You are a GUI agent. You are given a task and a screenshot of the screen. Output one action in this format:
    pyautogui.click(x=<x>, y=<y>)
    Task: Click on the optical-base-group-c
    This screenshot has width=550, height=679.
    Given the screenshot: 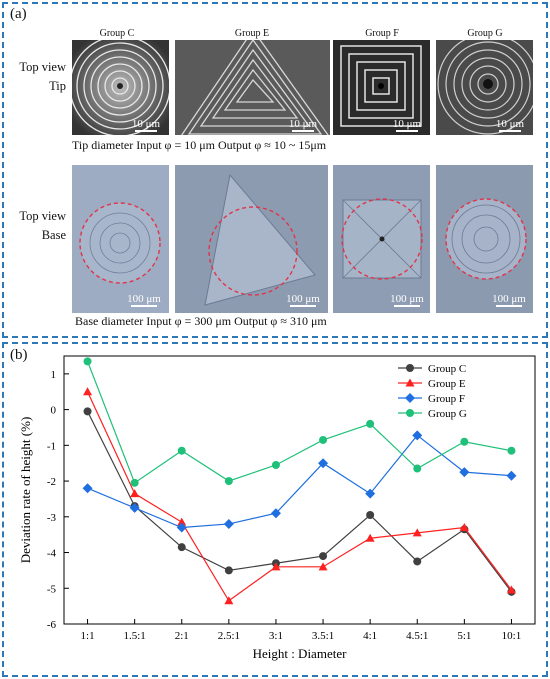 What is the action you would take?
    pyautogui.click(x=120, y=239)
    